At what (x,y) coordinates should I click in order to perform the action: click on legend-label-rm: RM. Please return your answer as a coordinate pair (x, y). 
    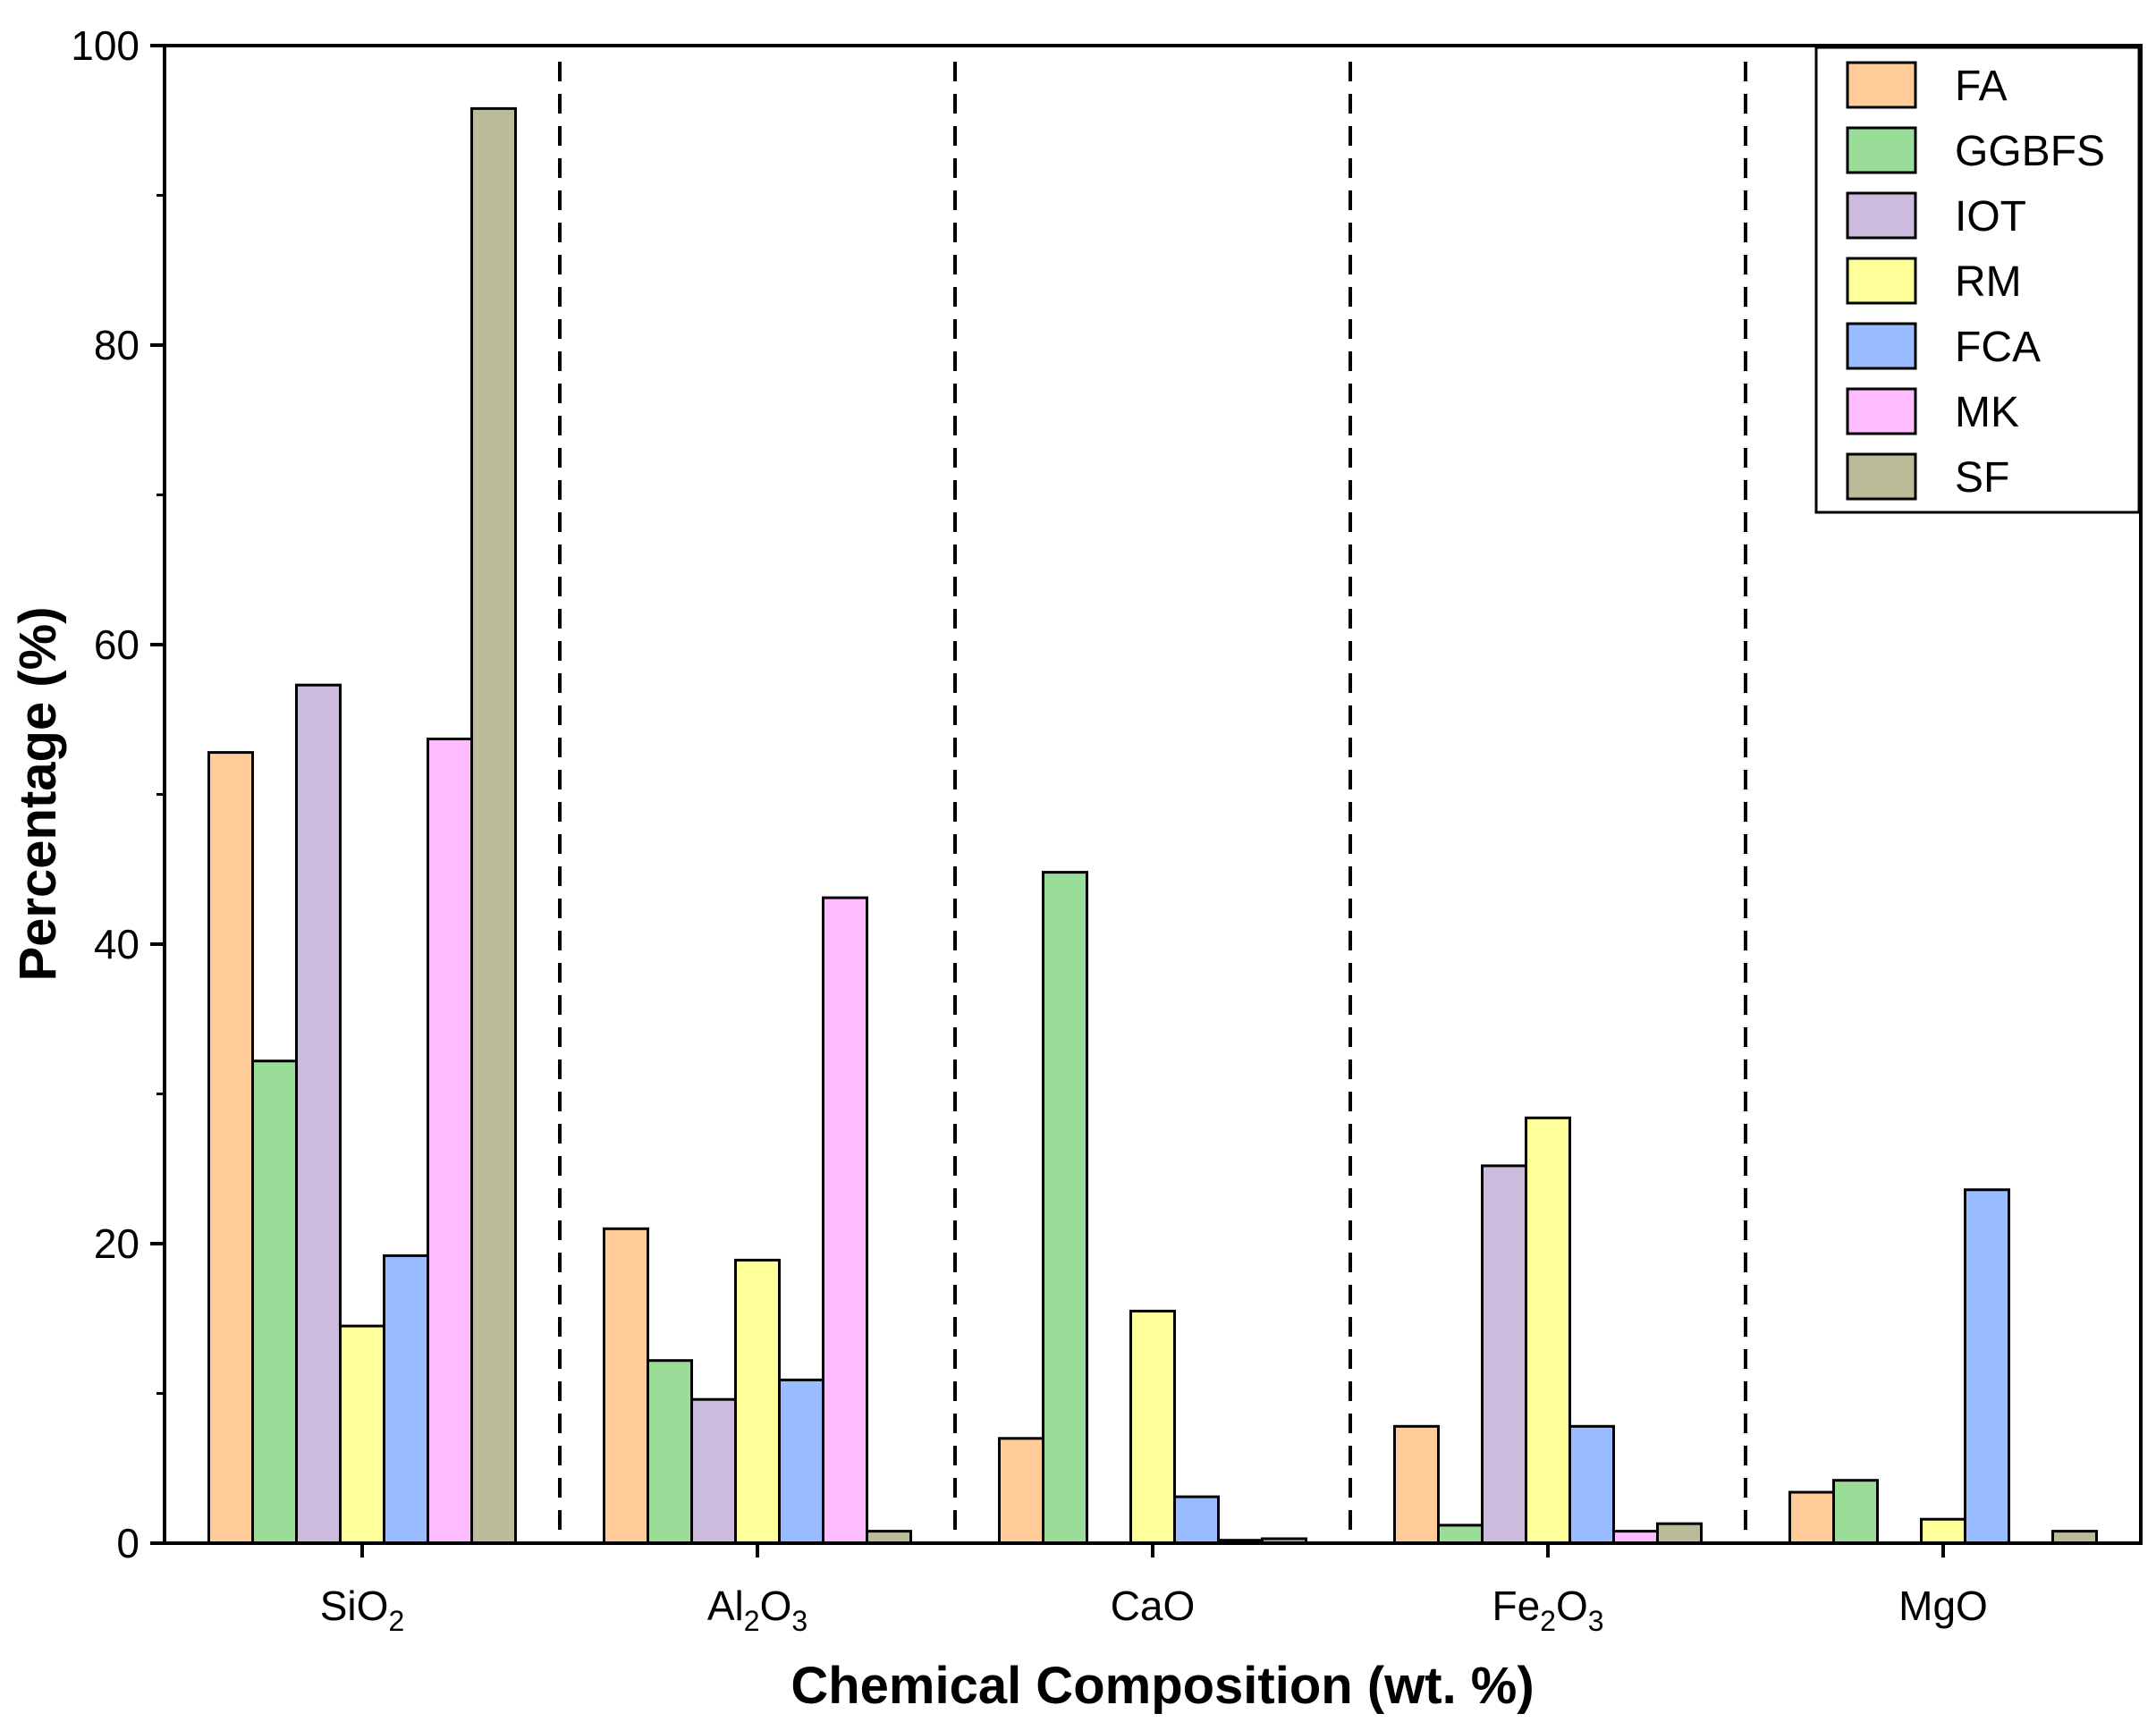
    Looking at the image, I should click on (1989, 282).